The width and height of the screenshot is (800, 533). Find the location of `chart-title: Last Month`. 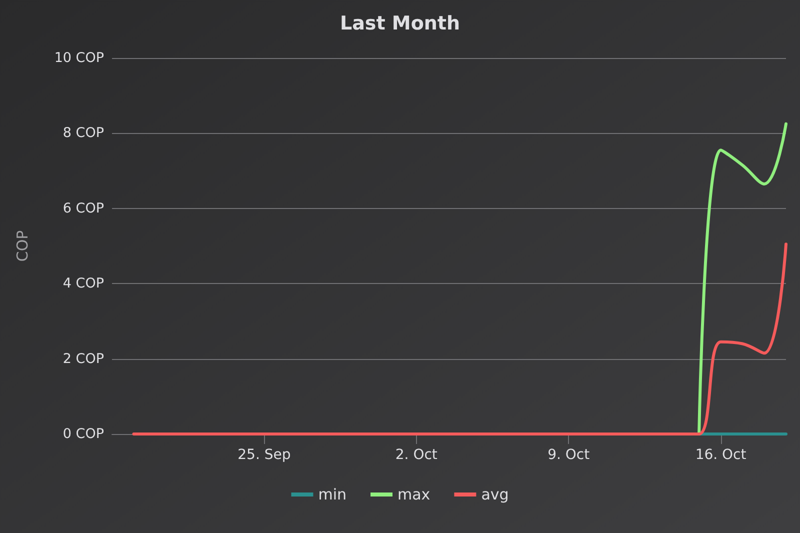

chart-title: Last Month is located at coordinates (400, 23).